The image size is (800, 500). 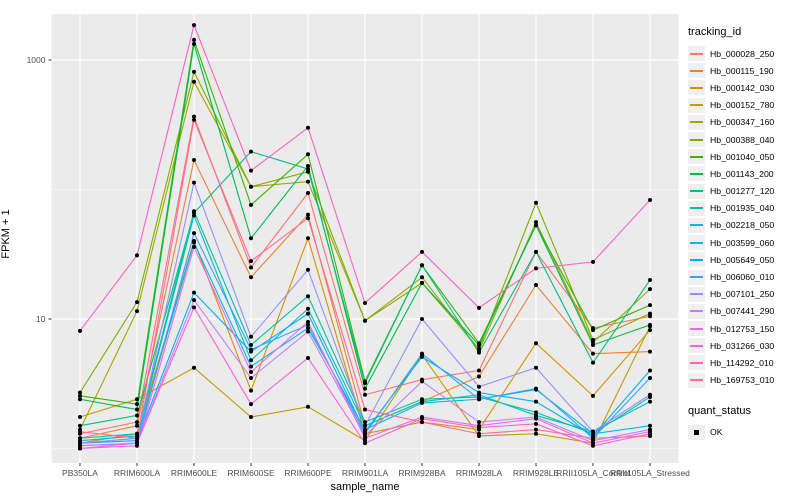 What do you see at coordinates (6, 234) in the screenshot?
I see `y-axis-title: FPKM + 1` at bounding box center [6, 234].